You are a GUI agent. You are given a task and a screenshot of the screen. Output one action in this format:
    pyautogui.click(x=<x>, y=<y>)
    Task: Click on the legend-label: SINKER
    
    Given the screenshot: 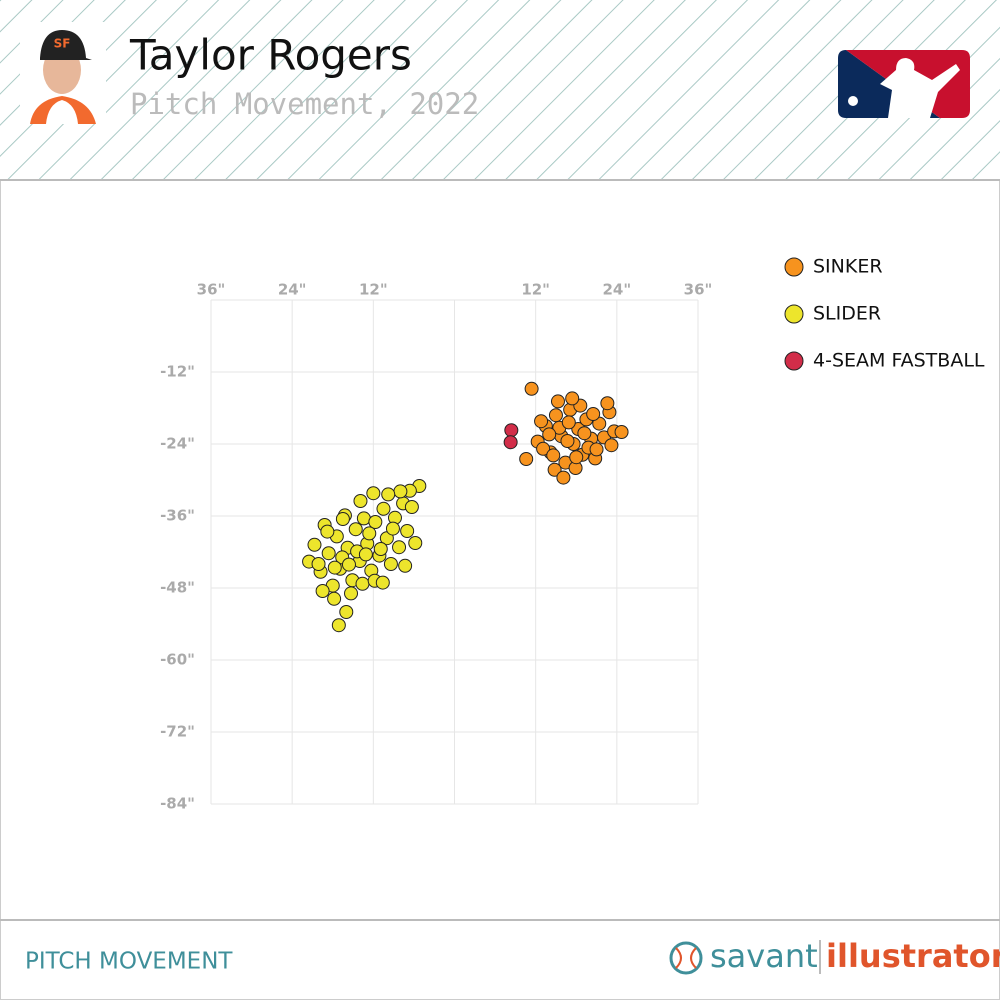 What is the action you would take?
    pyautogui.click(x=848, y=267)
    